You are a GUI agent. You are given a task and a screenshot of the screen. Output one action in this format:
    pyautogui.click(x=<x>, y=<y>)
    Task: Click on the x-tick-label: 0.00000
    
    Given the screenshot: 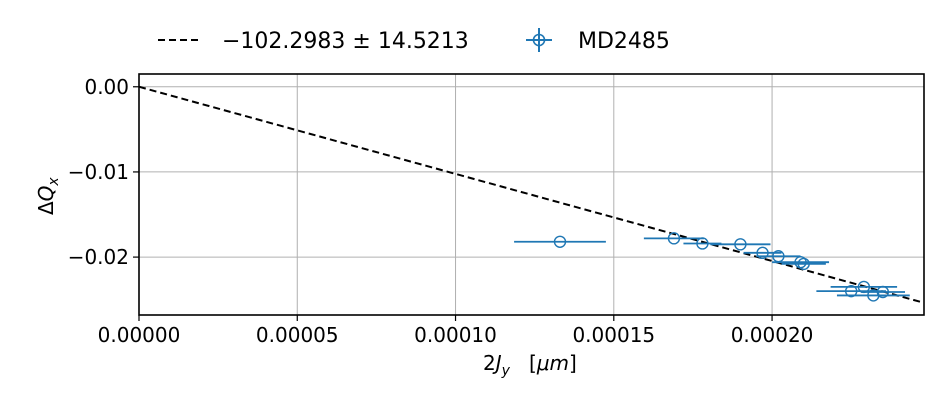 What is the action you would take?
    pyautogui.click(x=139, y=335)
    